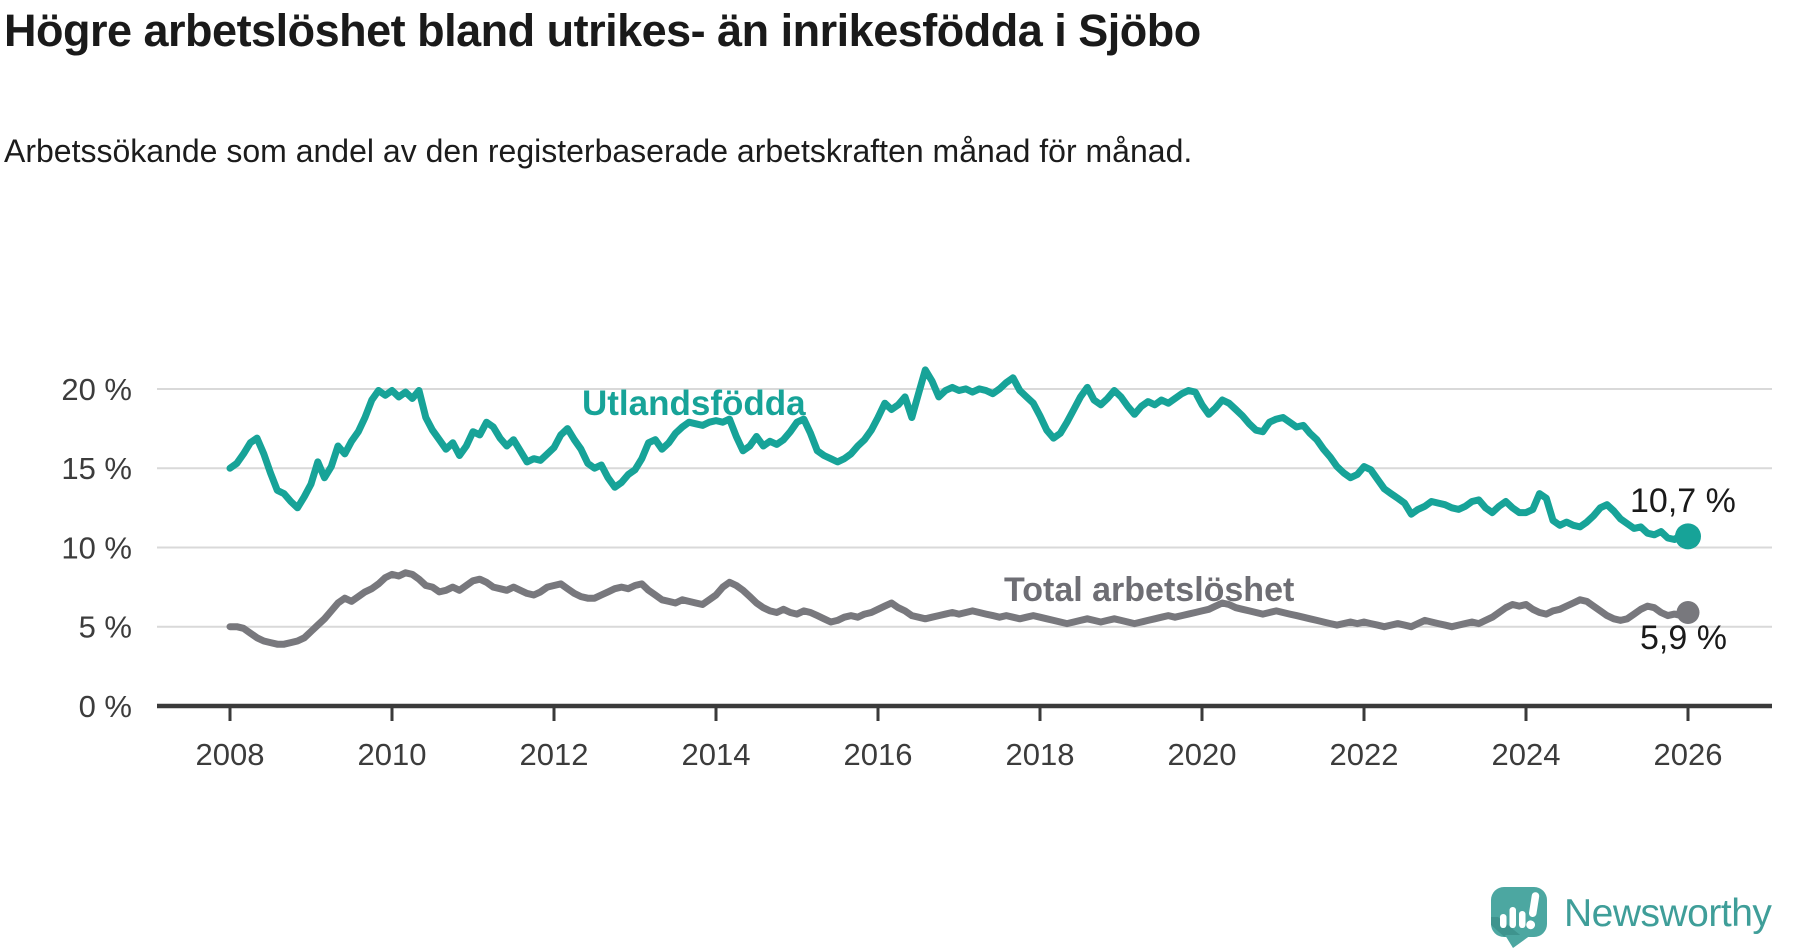 This screenshot has width=1800, height=949. I want to click on x-tick-label: 2010, so click(392, 754).